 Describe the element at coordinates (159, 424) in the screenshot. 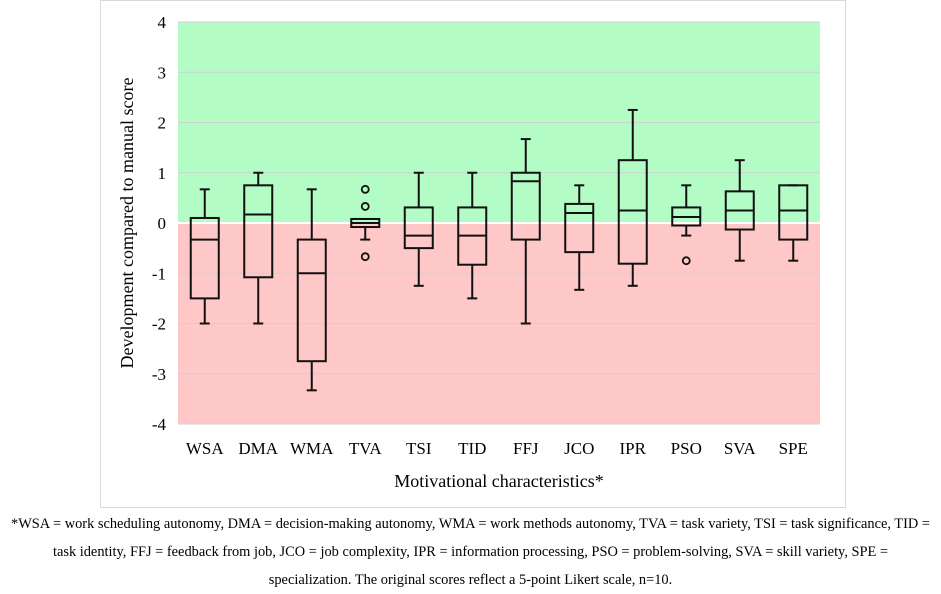

I see `y-tick-label--4: -4` at that location.